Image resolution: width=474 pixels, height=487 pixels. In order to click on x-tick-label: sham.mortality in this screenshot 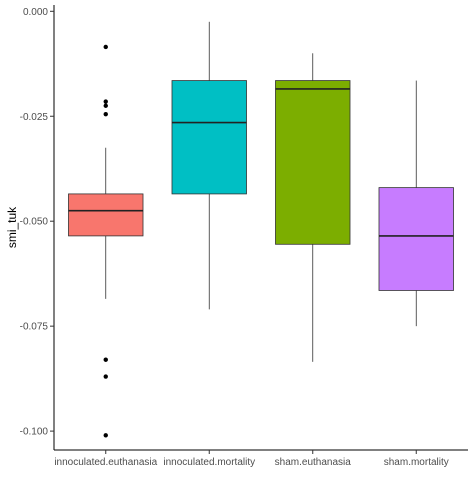, I will do `click(416, 462)`.